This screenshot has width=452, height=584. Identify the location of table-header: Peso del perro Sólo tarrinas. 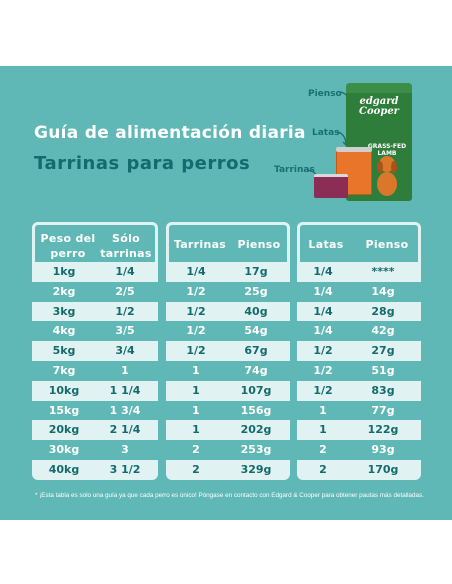
(95, 242).